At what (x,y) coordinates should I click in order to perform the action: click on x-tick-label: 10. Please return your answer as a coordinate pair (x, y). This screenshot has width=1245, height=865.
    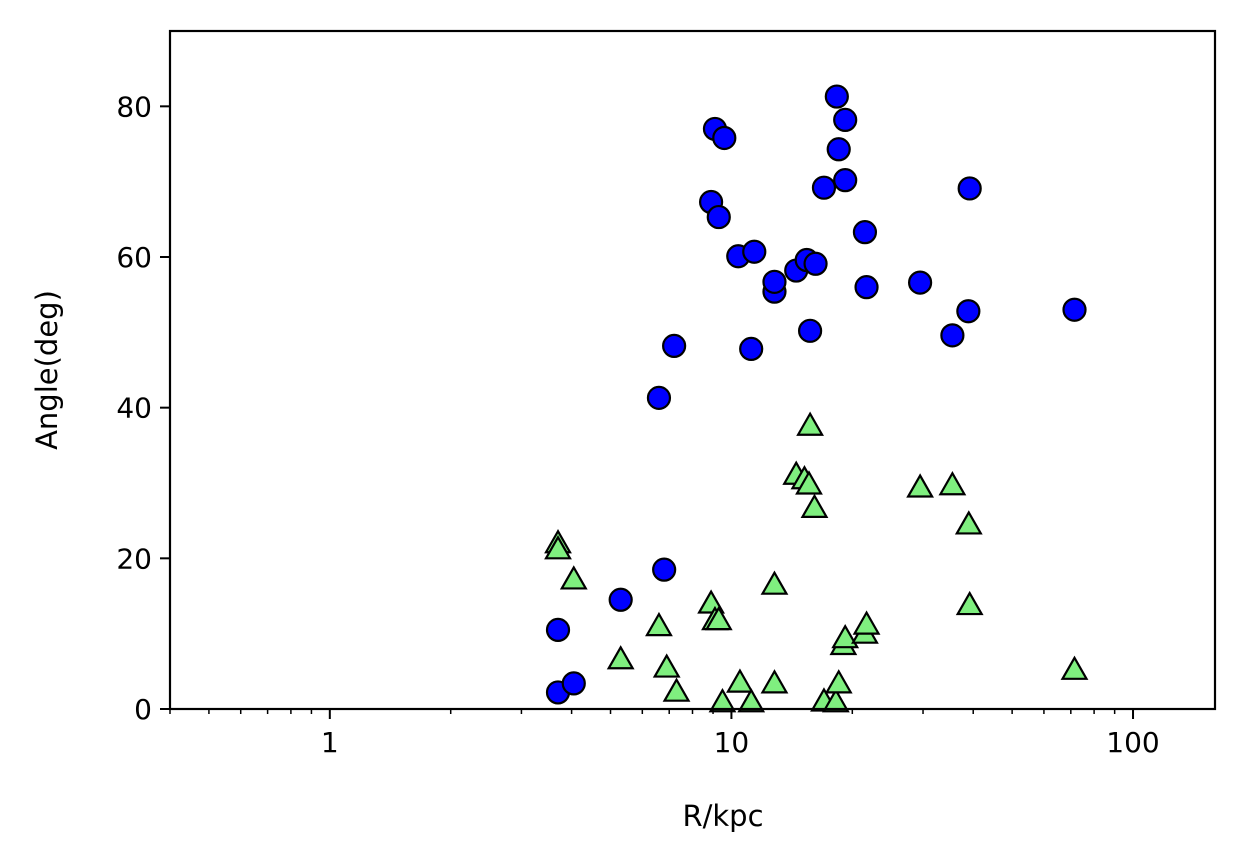
    Looking at the image, I should click on (732, 742).